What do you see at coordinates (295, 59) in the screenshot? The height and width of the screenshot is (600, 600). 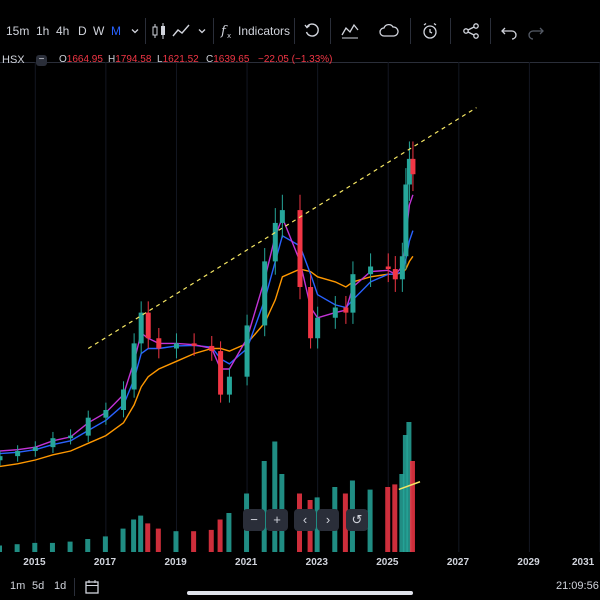 I see `ohlc-change: −22.05 (−1.33%)` at bounding box center [295, 59].